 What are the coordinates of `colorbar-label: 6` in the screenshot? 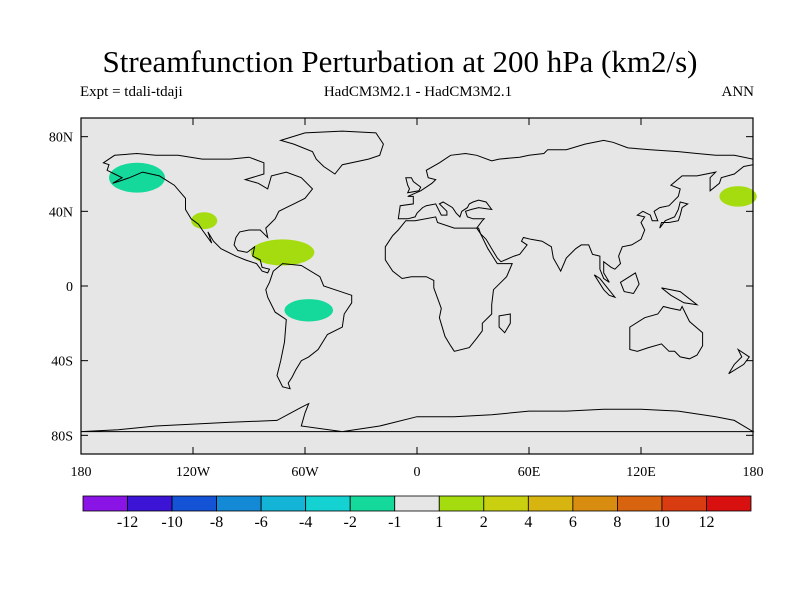 It's located at (573, 522).